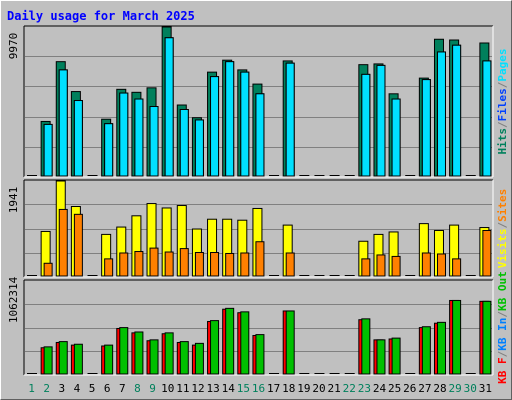 Image resolution: width=512 pixels, height=400 pixels. What do you see at coordinates (502, 141) in the screenshot?
I see `legend-entry: Hits` at bounding box center [502, 141].